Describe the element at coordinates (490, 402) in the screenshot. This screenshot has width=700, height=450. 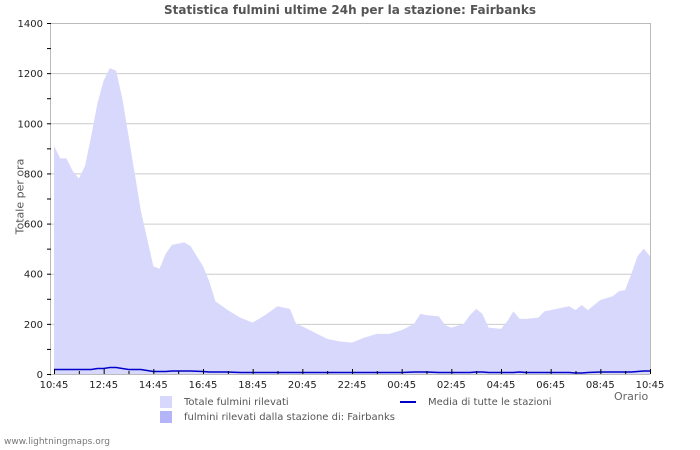
I see `legend-label-average: Media di tutte le stazioni` at that location.